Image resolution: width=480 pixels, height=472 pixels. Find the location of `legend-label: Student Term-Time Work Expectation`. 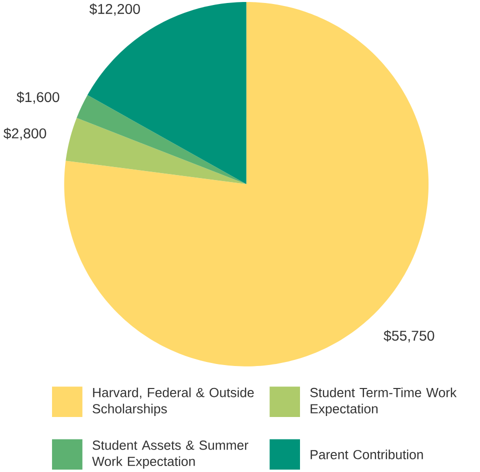

legend-label: Student Term-Time Work Expectation is located at coordinates (383, 402).